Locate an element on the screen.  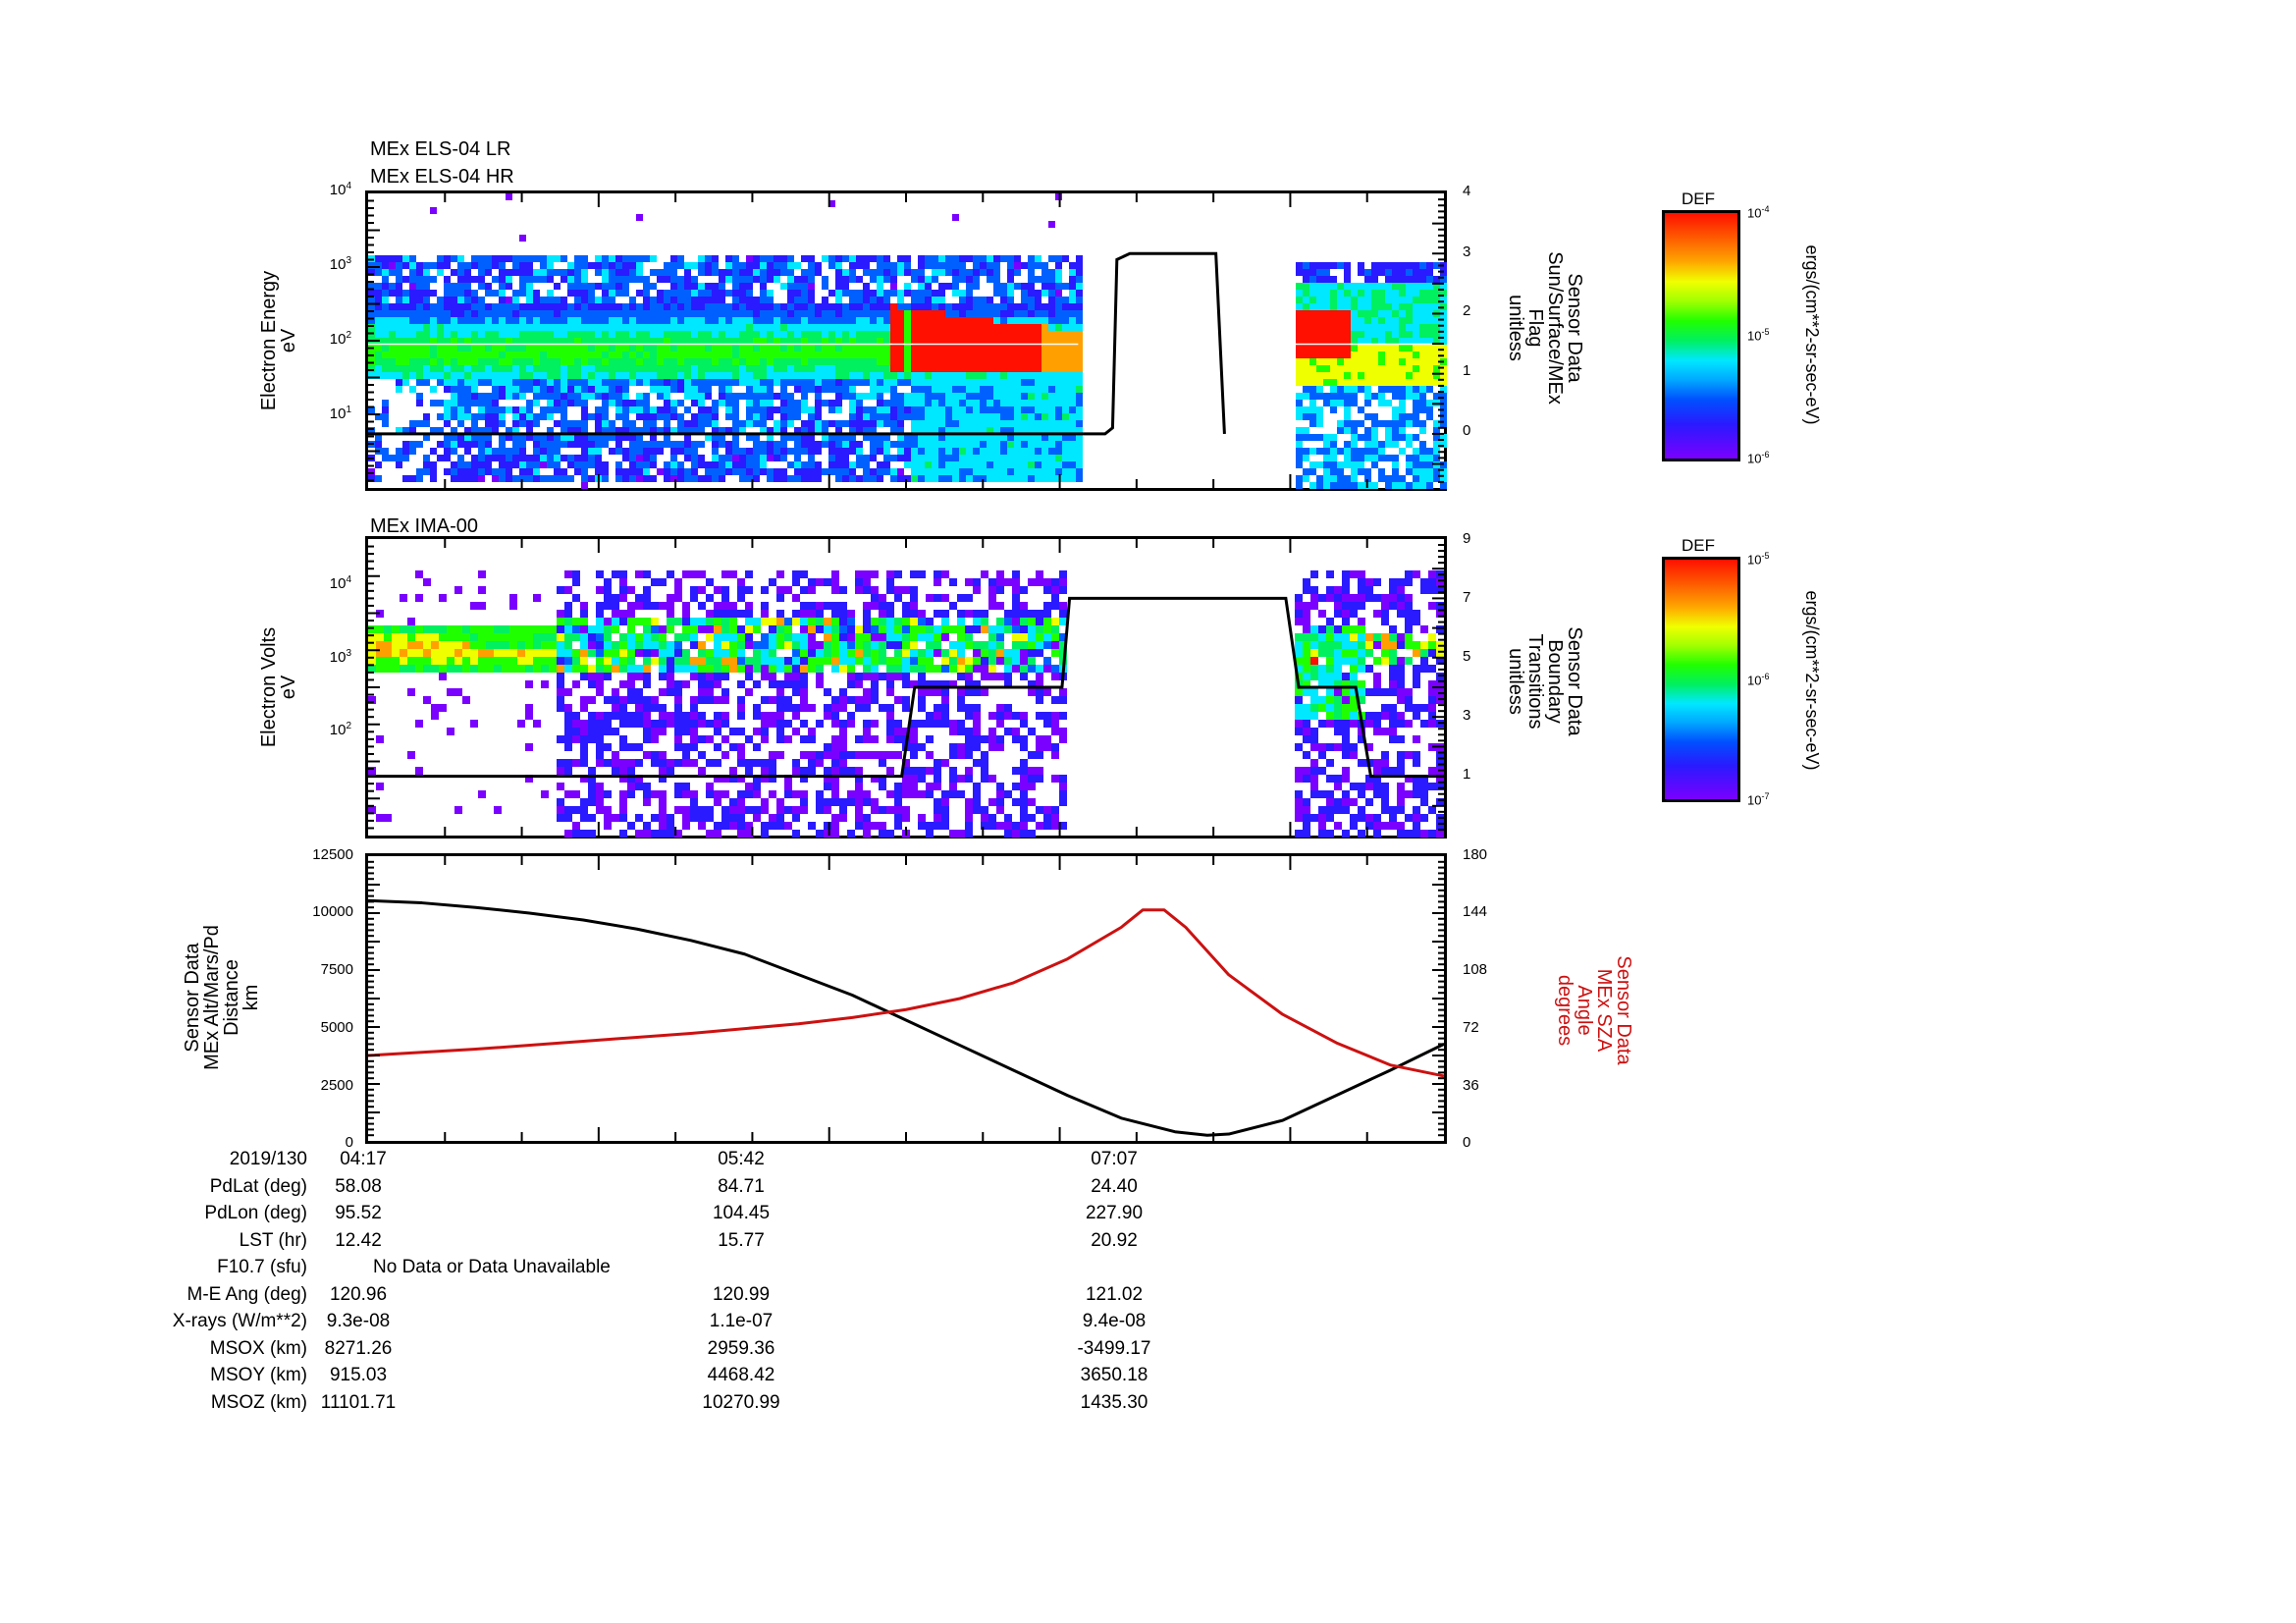
panel2-title: MEx IMA-00 is located at coordinates (425, 526).